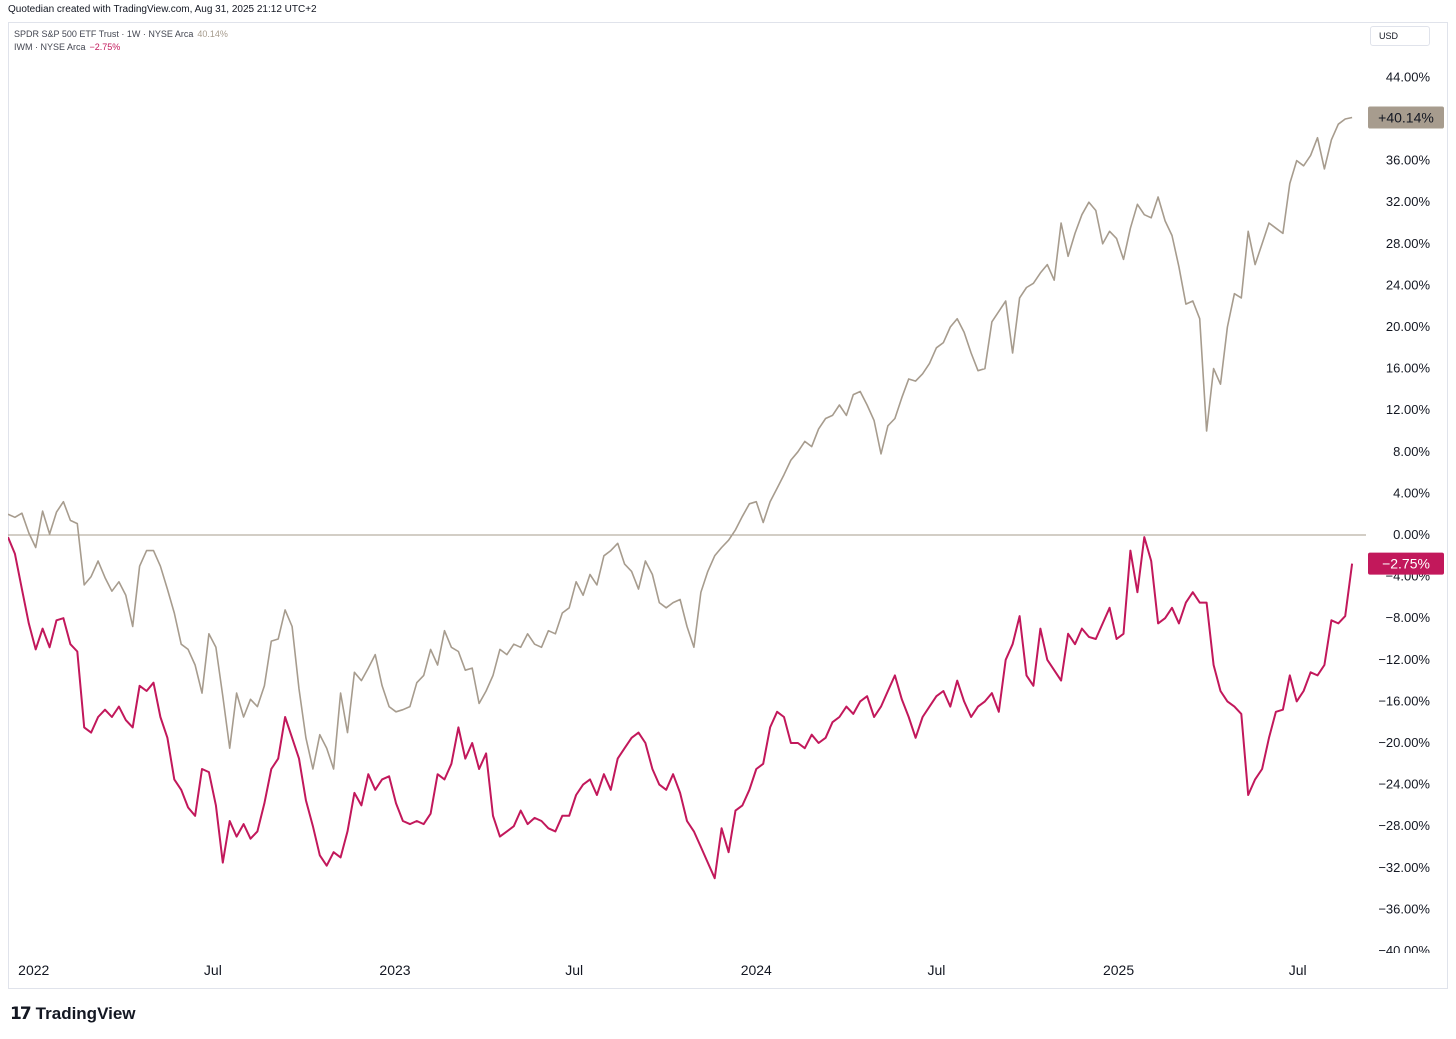 The width and height of the screenshot is (1456, 1039). What do you see at coordinates (1404, 700) in the screenshot?
I see `y-tick-label: −16.00%` at bounding box center [1404, 700].